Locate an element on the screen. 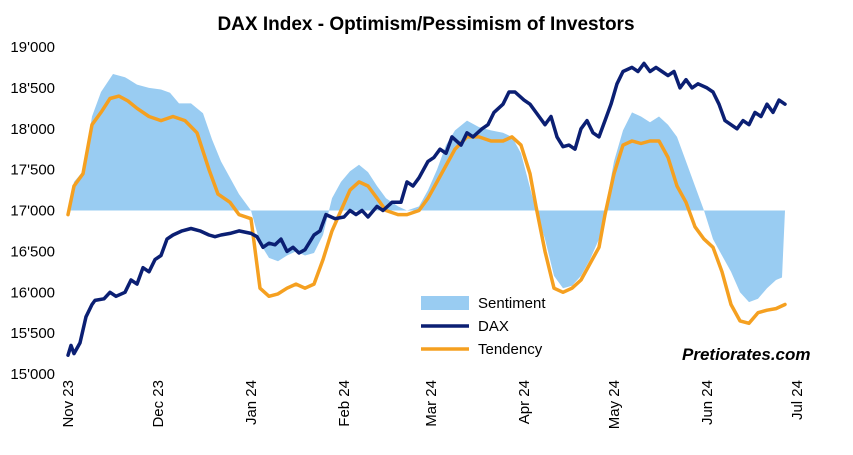 This screenshot has width=853, height=455. y-tick-label: 16'000 is located at coordinates (32, 292).